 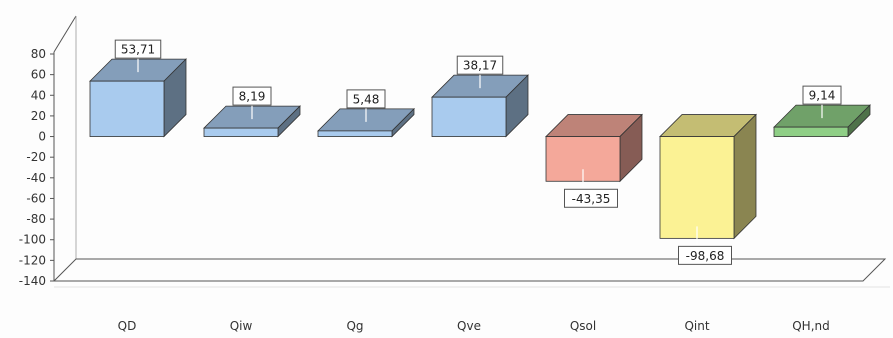 I want to click on data-label-Qint: -98,68, so click(x=705, y=255).